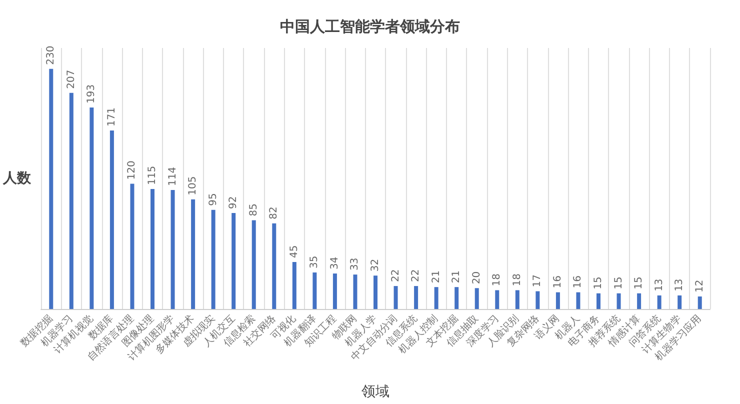 This screenshot has height=404, width=740. Describe the element at coordinates (538, 281) in the screenshot. I see `data-label: 17` at that location.